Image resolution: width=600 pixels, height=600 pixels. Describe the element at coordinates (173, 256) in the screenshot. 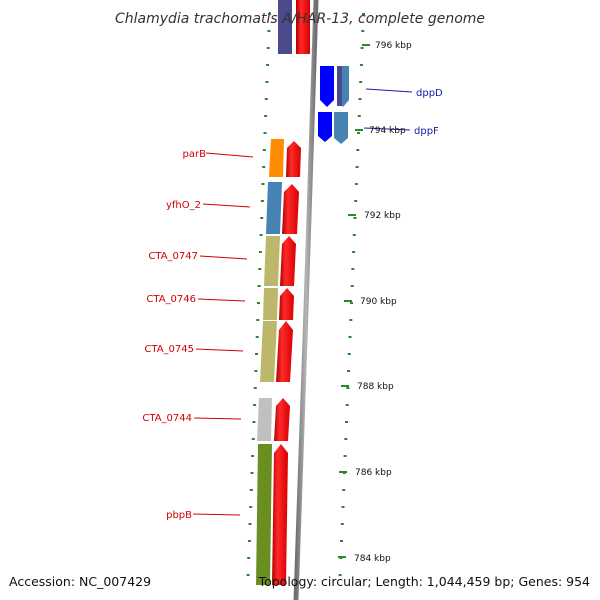

I see `label-CTA_0747: CTA_0747` at that location.